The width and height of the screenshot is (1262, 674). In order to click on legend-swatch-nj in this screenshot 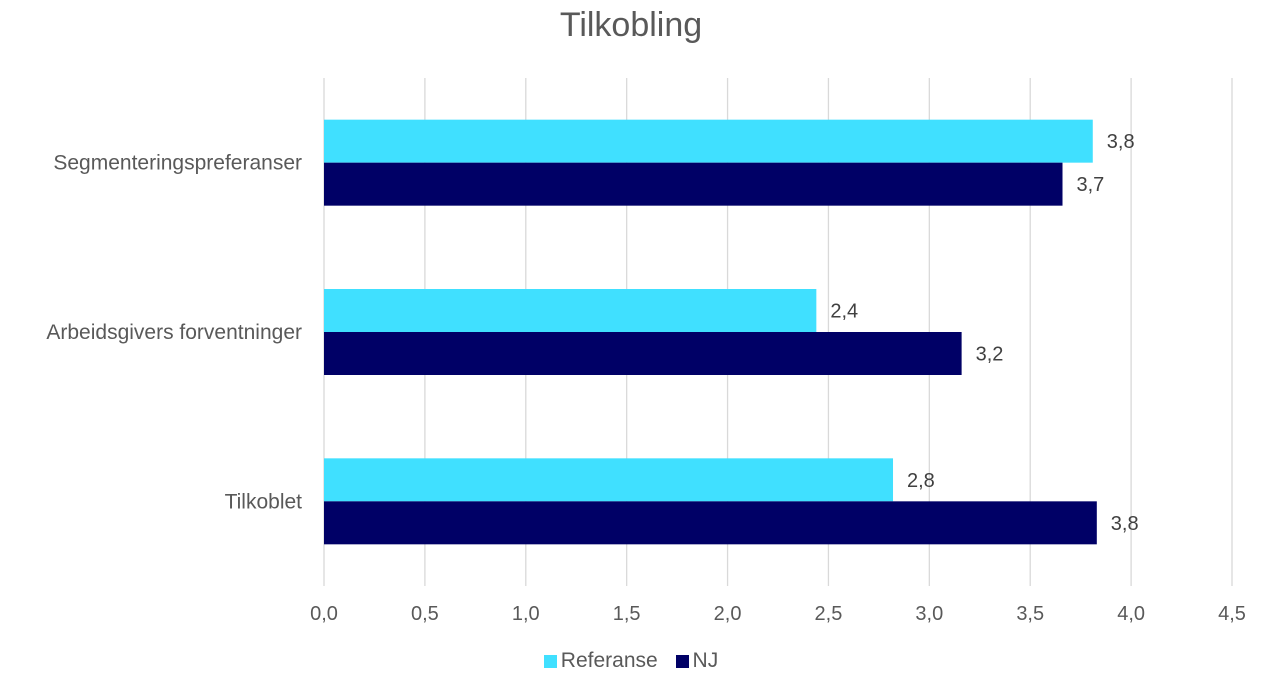, I will do `click(682, 661)`.